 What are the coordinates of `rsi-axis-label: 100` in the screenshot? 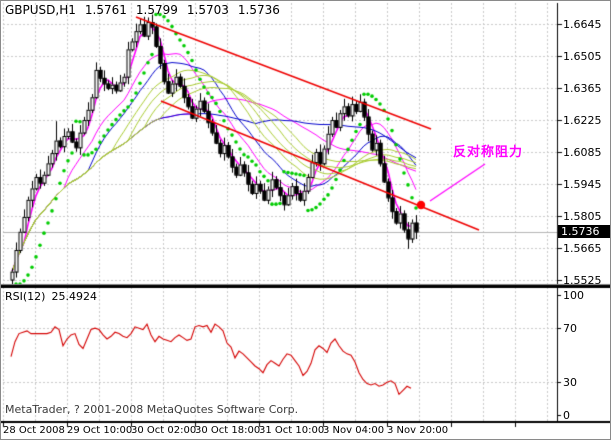 It's located at (573, 295).